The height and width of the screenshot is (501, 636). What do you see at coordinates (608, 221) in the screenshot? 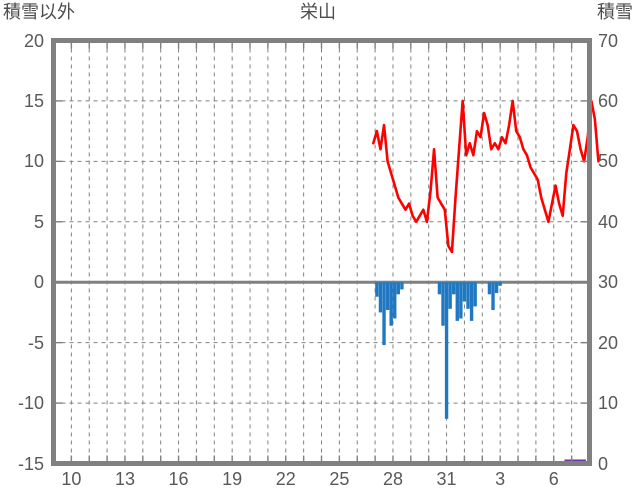
I see `right-axis-tick-label: 40` at bounding box center [608, 221].